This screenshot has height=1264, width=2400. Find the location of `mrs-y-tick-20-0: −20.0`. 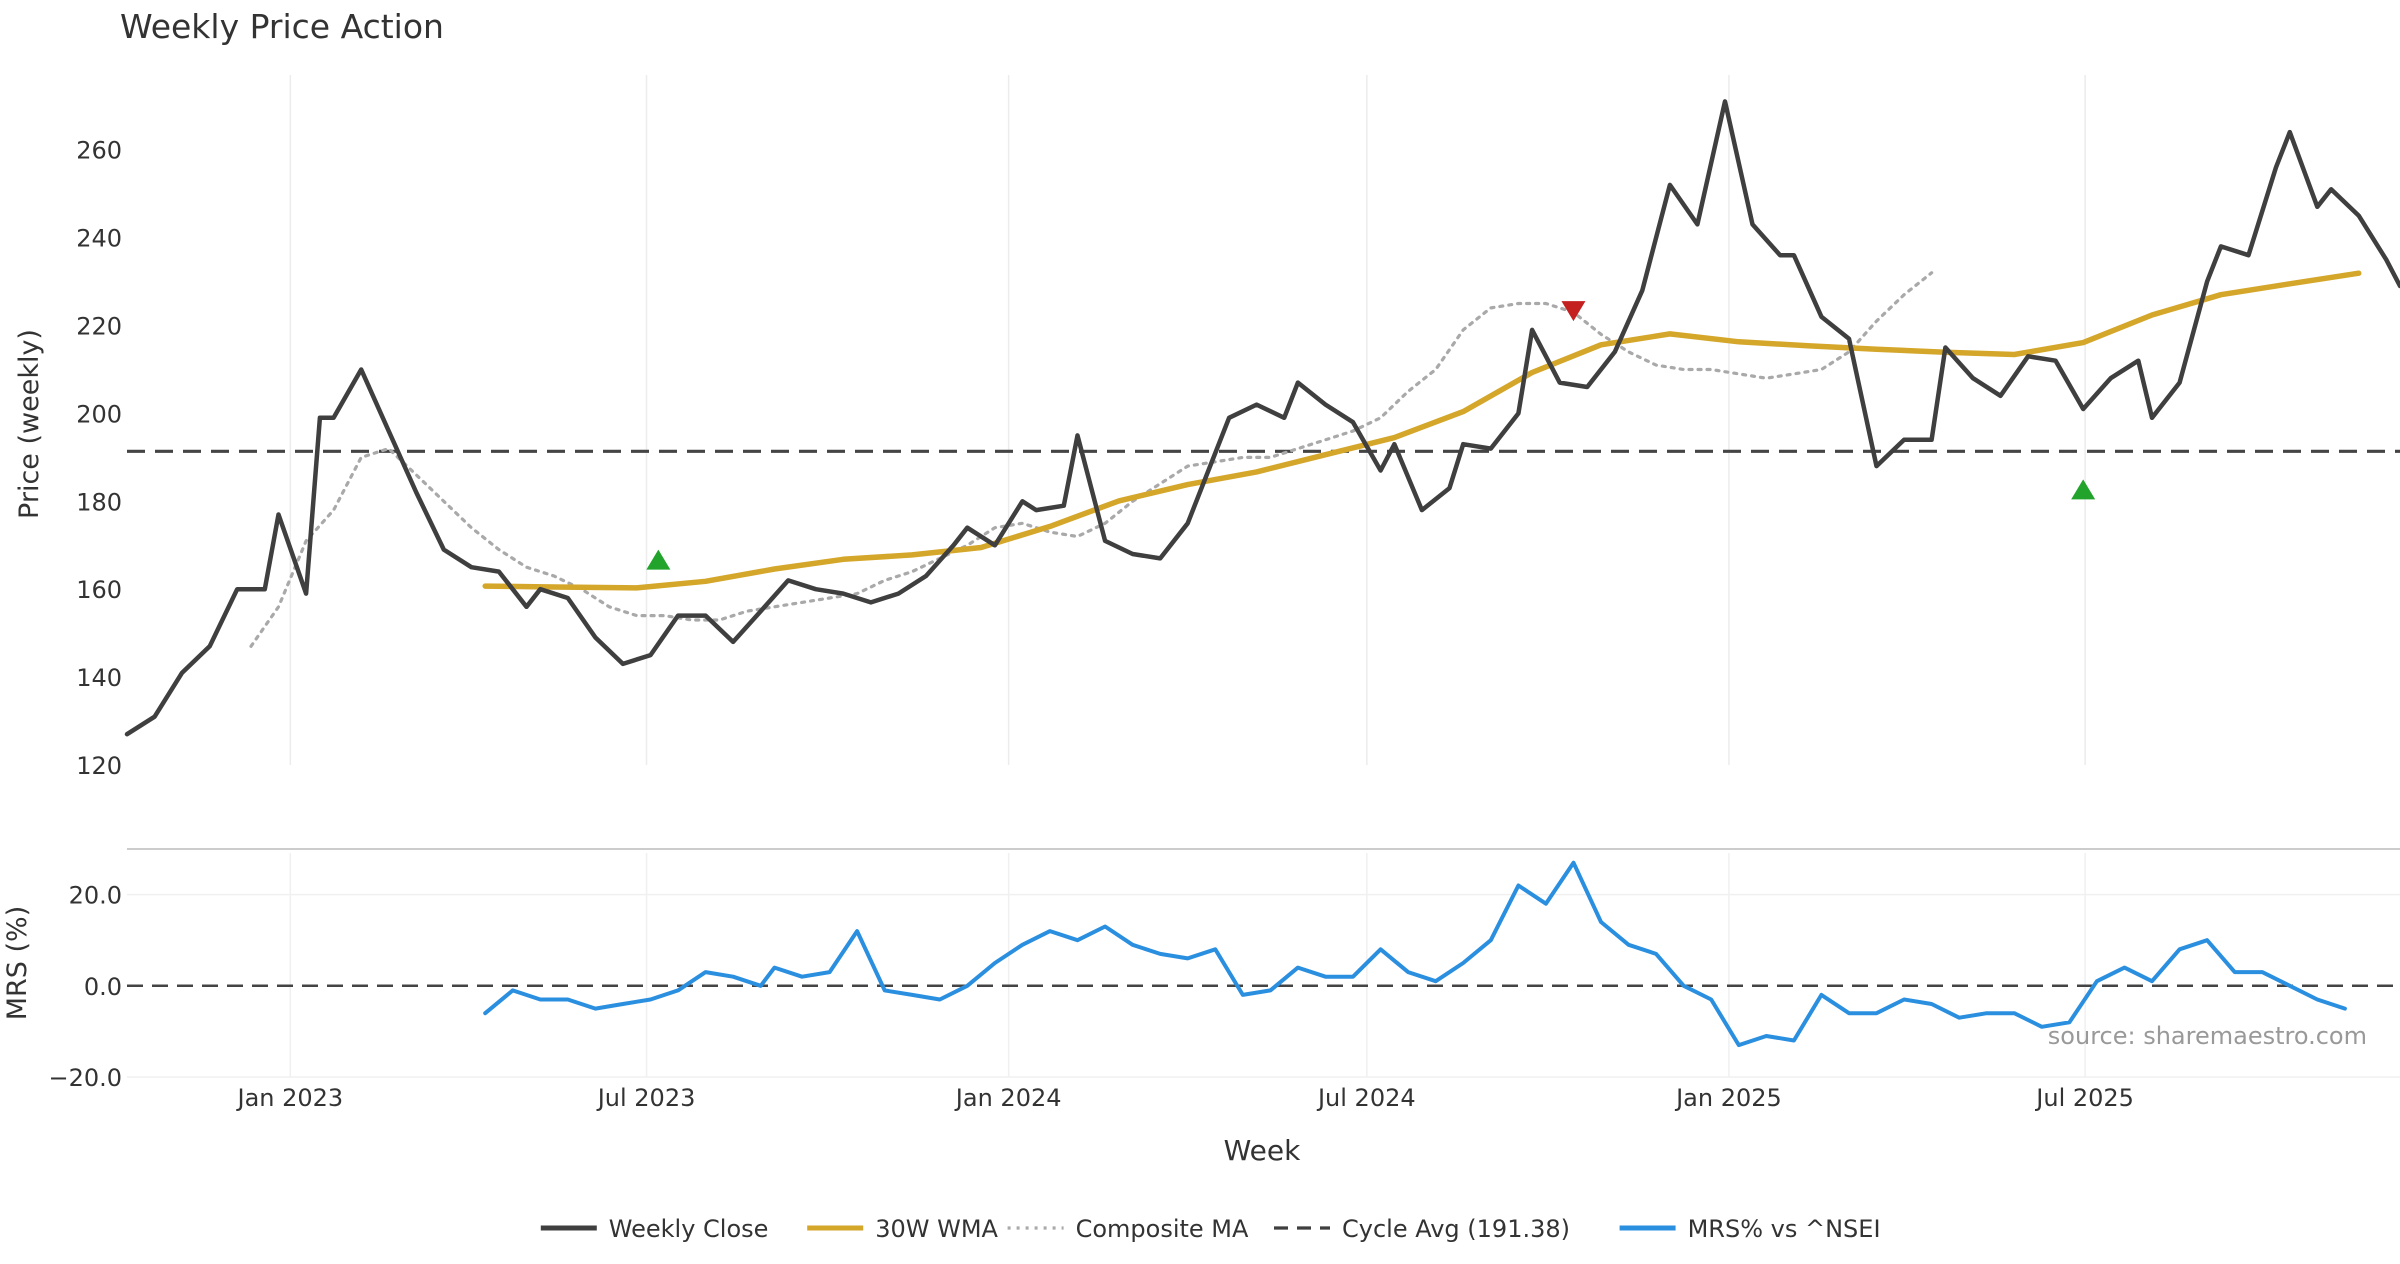

mrs-y-tick-20-0: −20.0 is located at coordinates (85, 1078).